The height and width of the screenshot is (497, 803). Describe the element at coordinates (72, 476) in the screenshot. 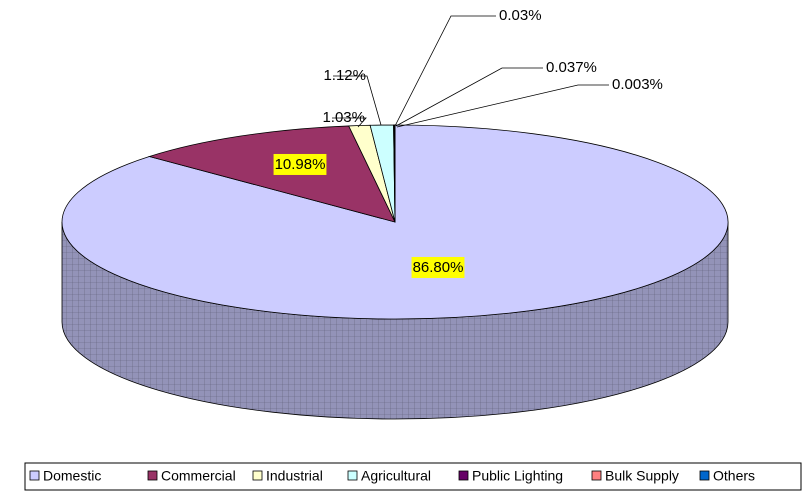

I see `legend-label: Domestic` at that location.